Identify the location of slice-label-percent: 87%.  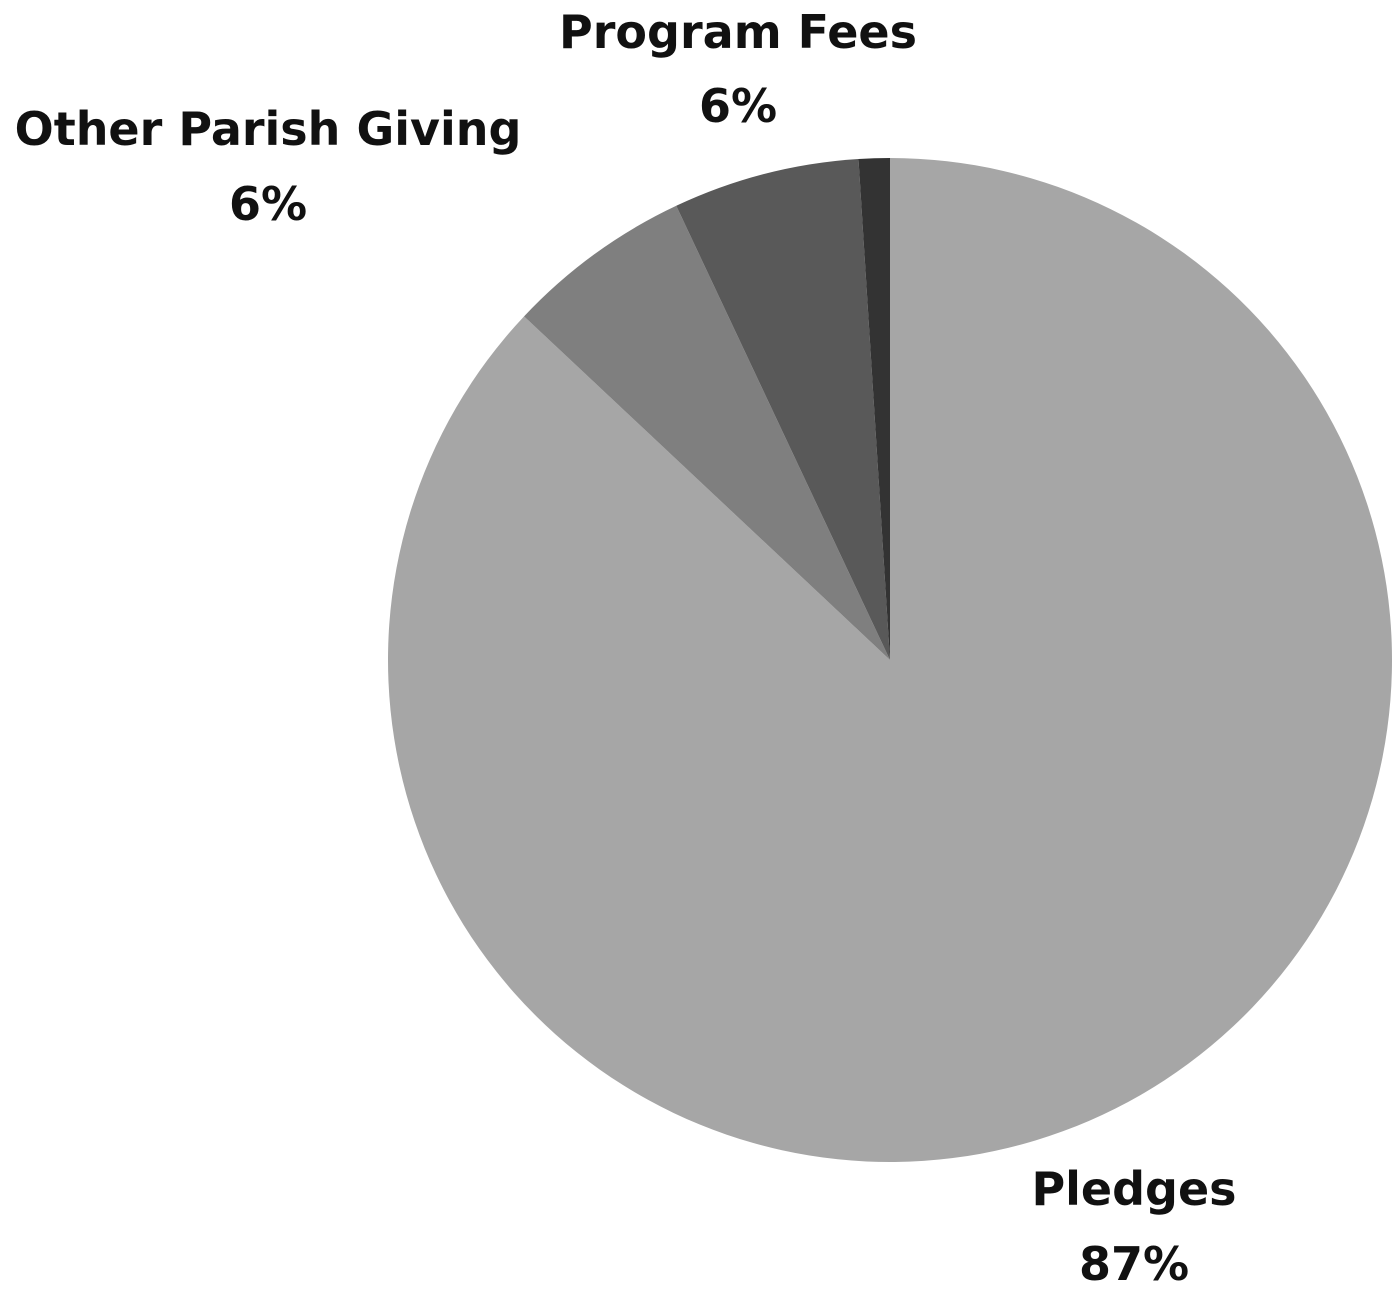
(1134, 1263).